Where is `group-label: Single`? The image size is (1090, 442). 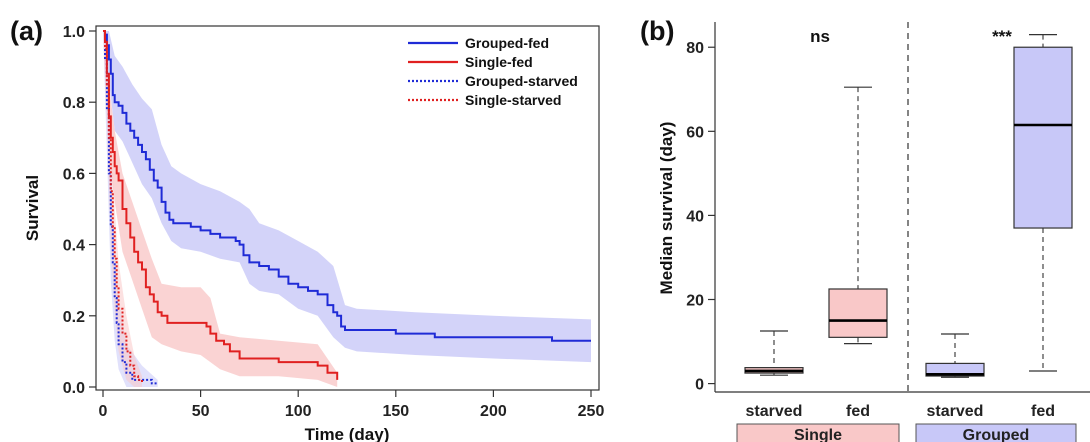 group-label: Single is located at coordinates (818, 434).